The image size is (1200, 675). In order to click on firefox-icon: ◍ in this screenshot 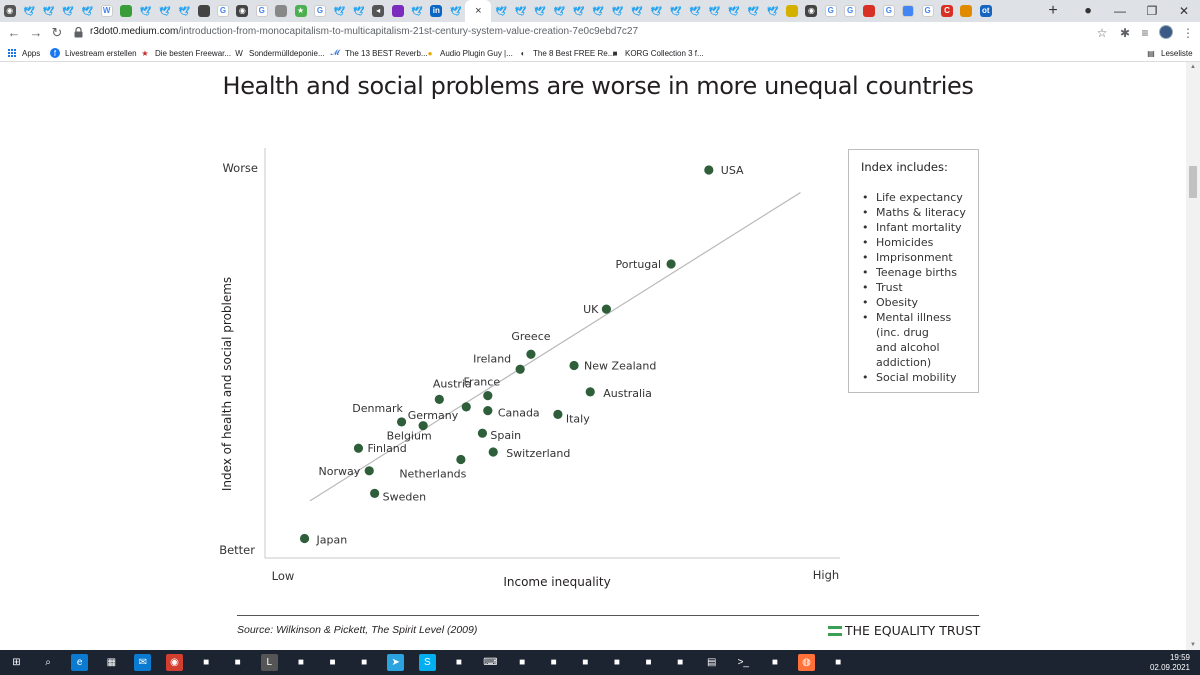, I will do `click(806, 662)`.